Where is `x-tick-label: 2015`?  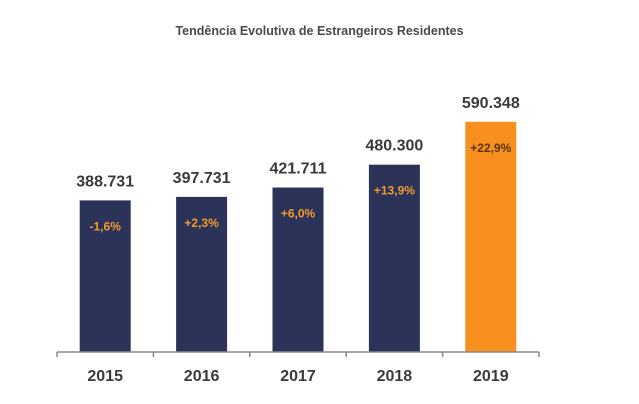 x-tick-label: 2015 is located at coordinates (105, 376).